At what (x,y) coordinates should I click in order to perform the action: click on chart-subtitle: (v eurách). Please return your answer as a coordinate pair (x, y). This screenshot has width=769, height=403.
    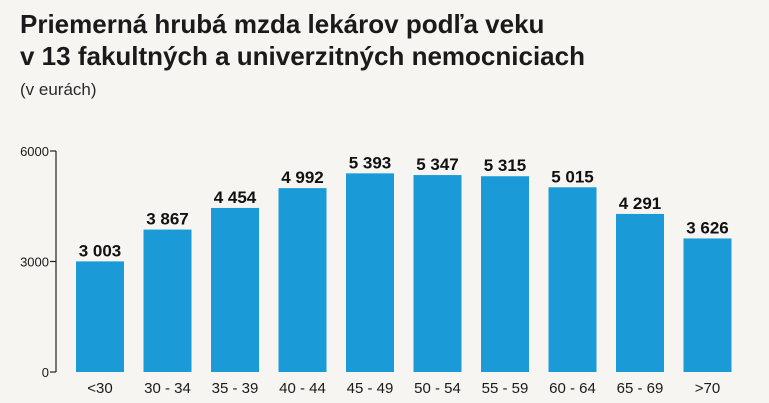
    Looking at the image, I should click on (58, 89).